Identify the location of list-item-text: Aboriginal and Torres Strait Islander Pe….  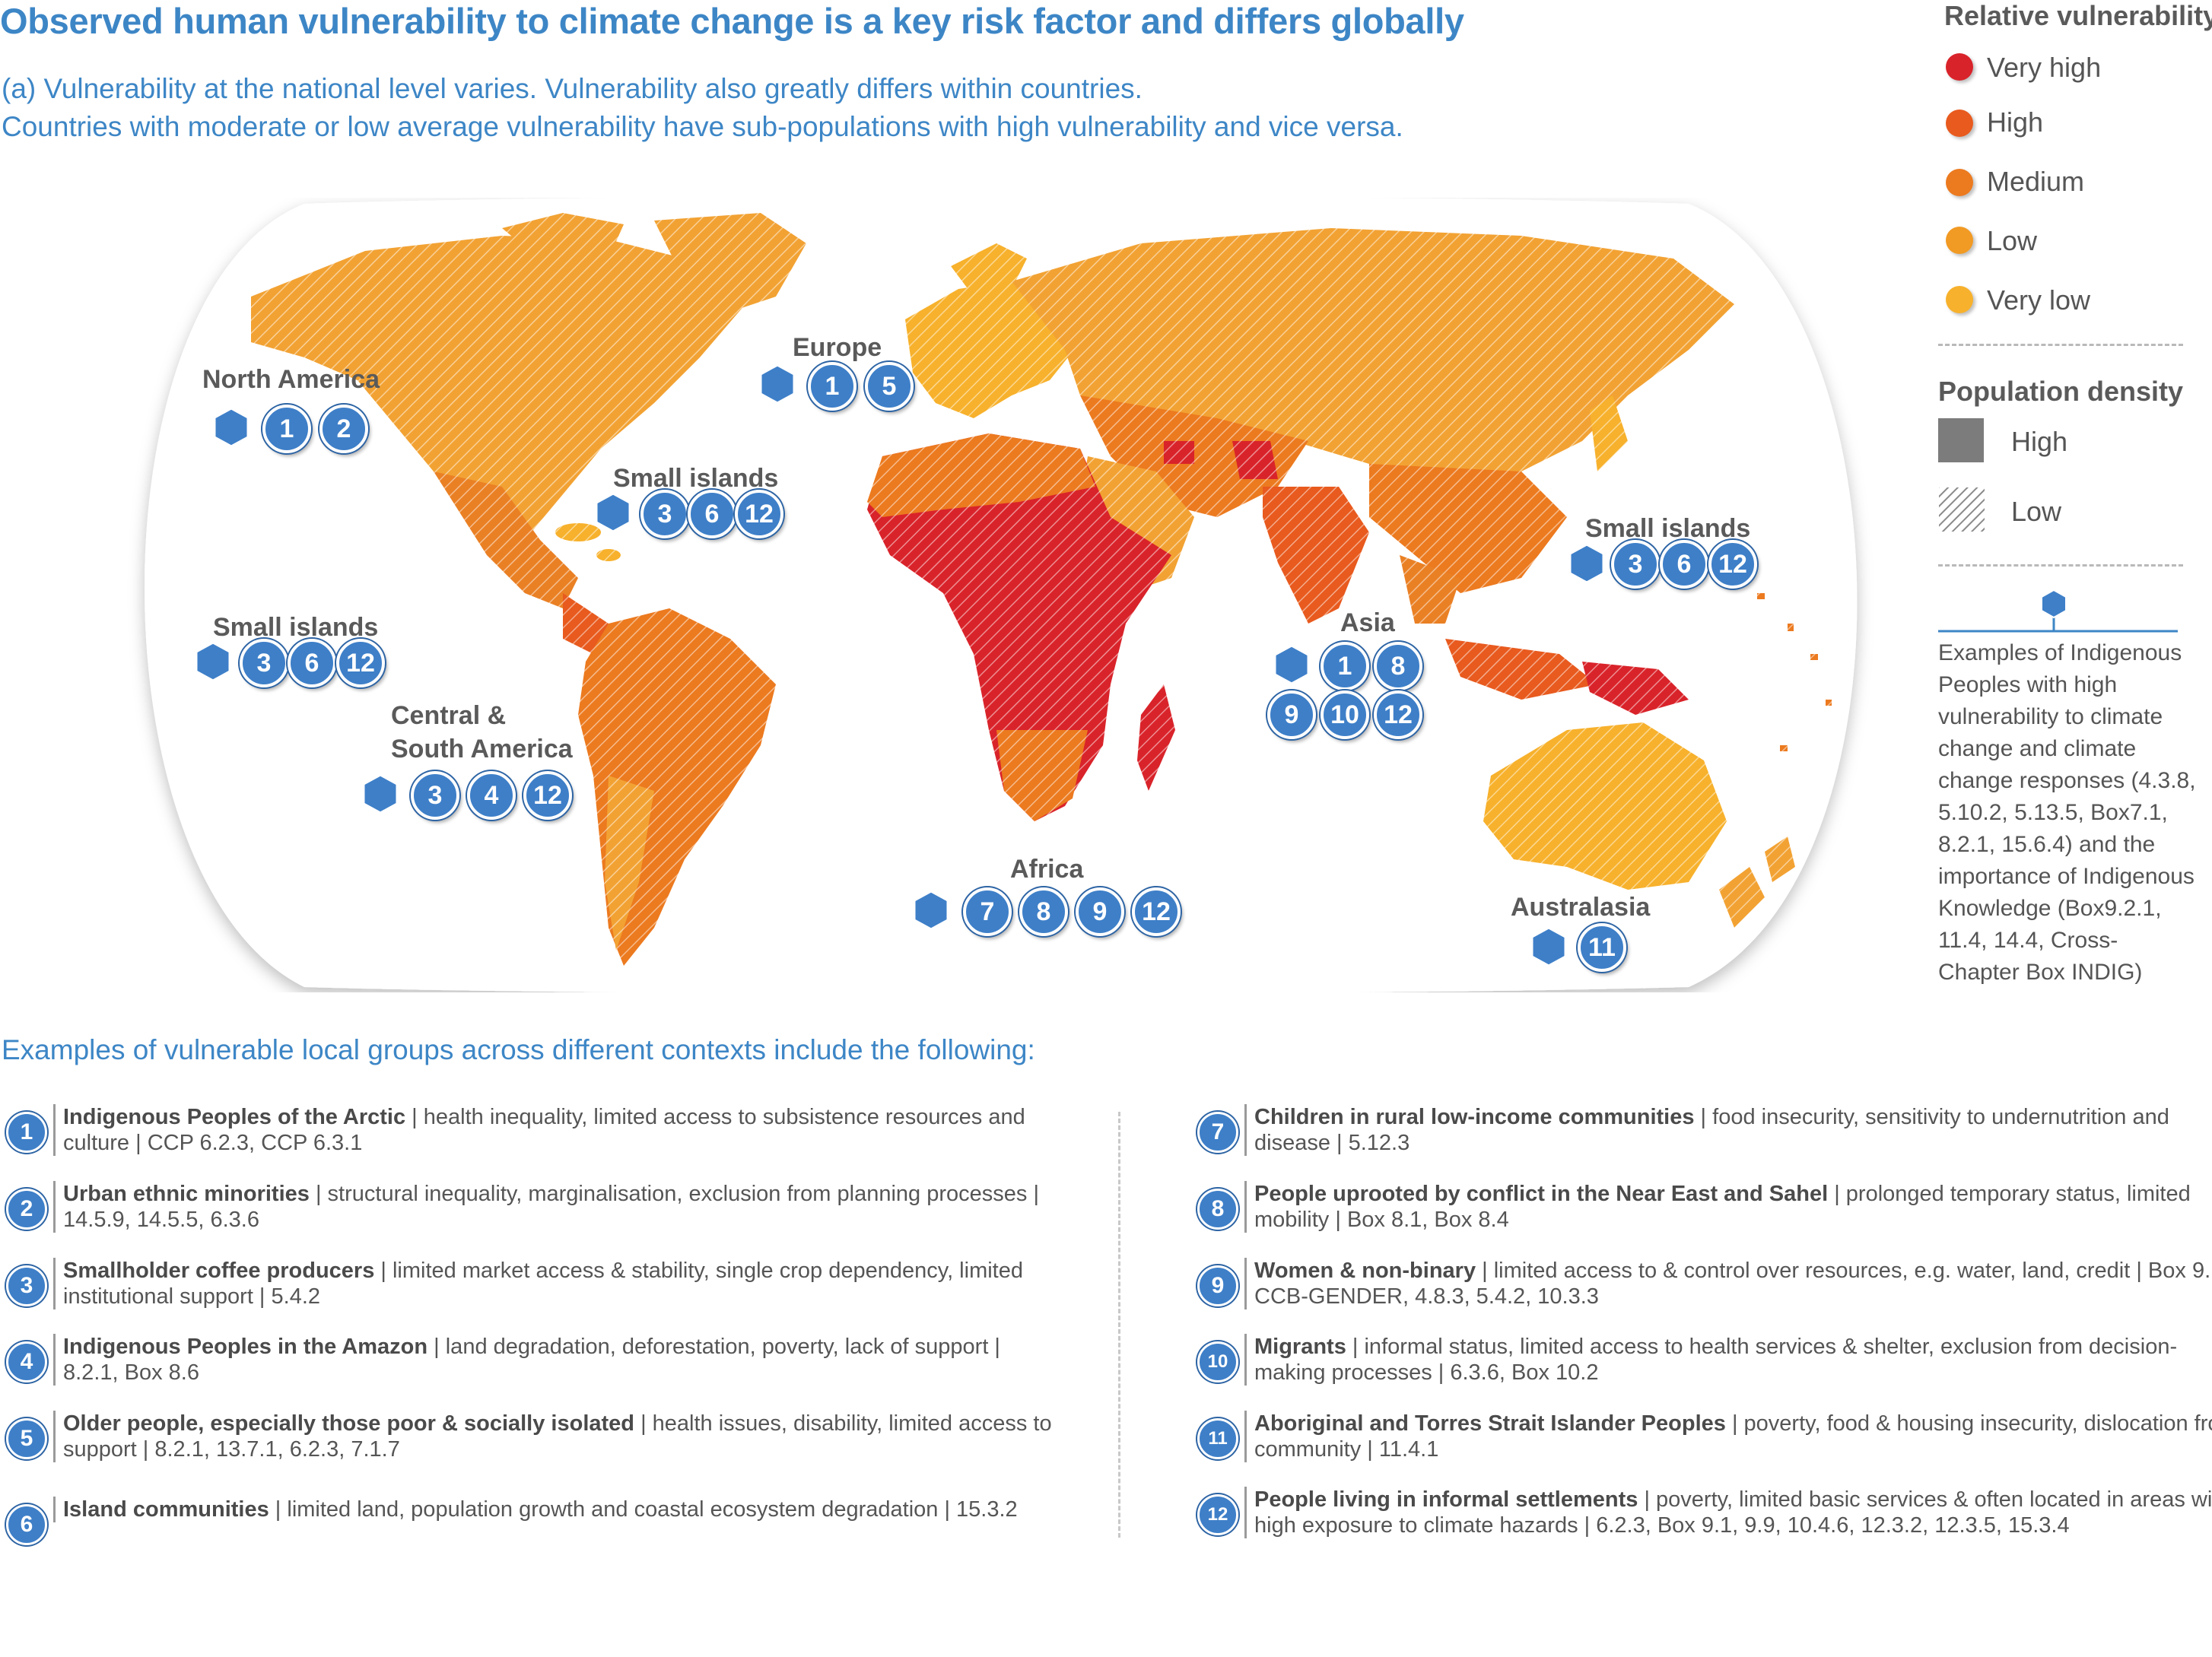
(1728, 1436).